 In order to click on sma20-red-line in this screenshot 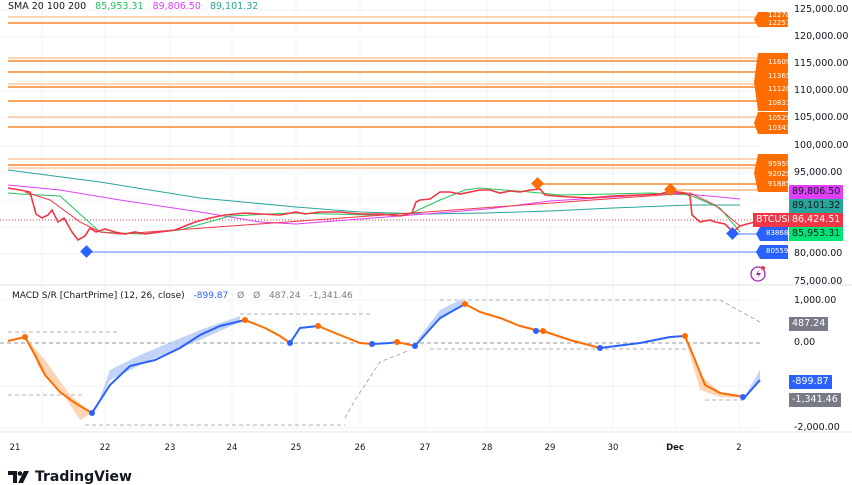, I will do `click(382, 213)`.